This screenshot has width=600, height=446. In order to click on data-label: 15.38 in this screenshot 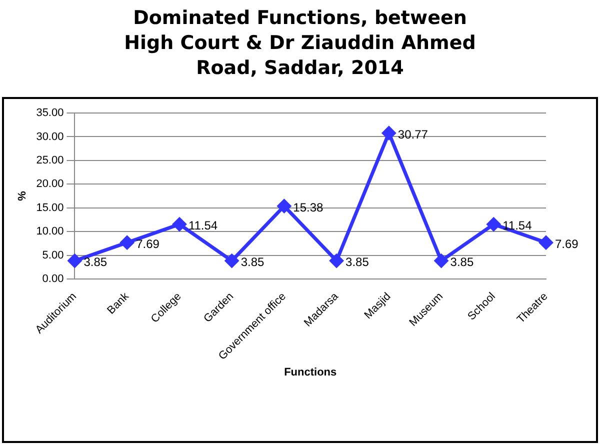, I will do `click(308, 207)`.